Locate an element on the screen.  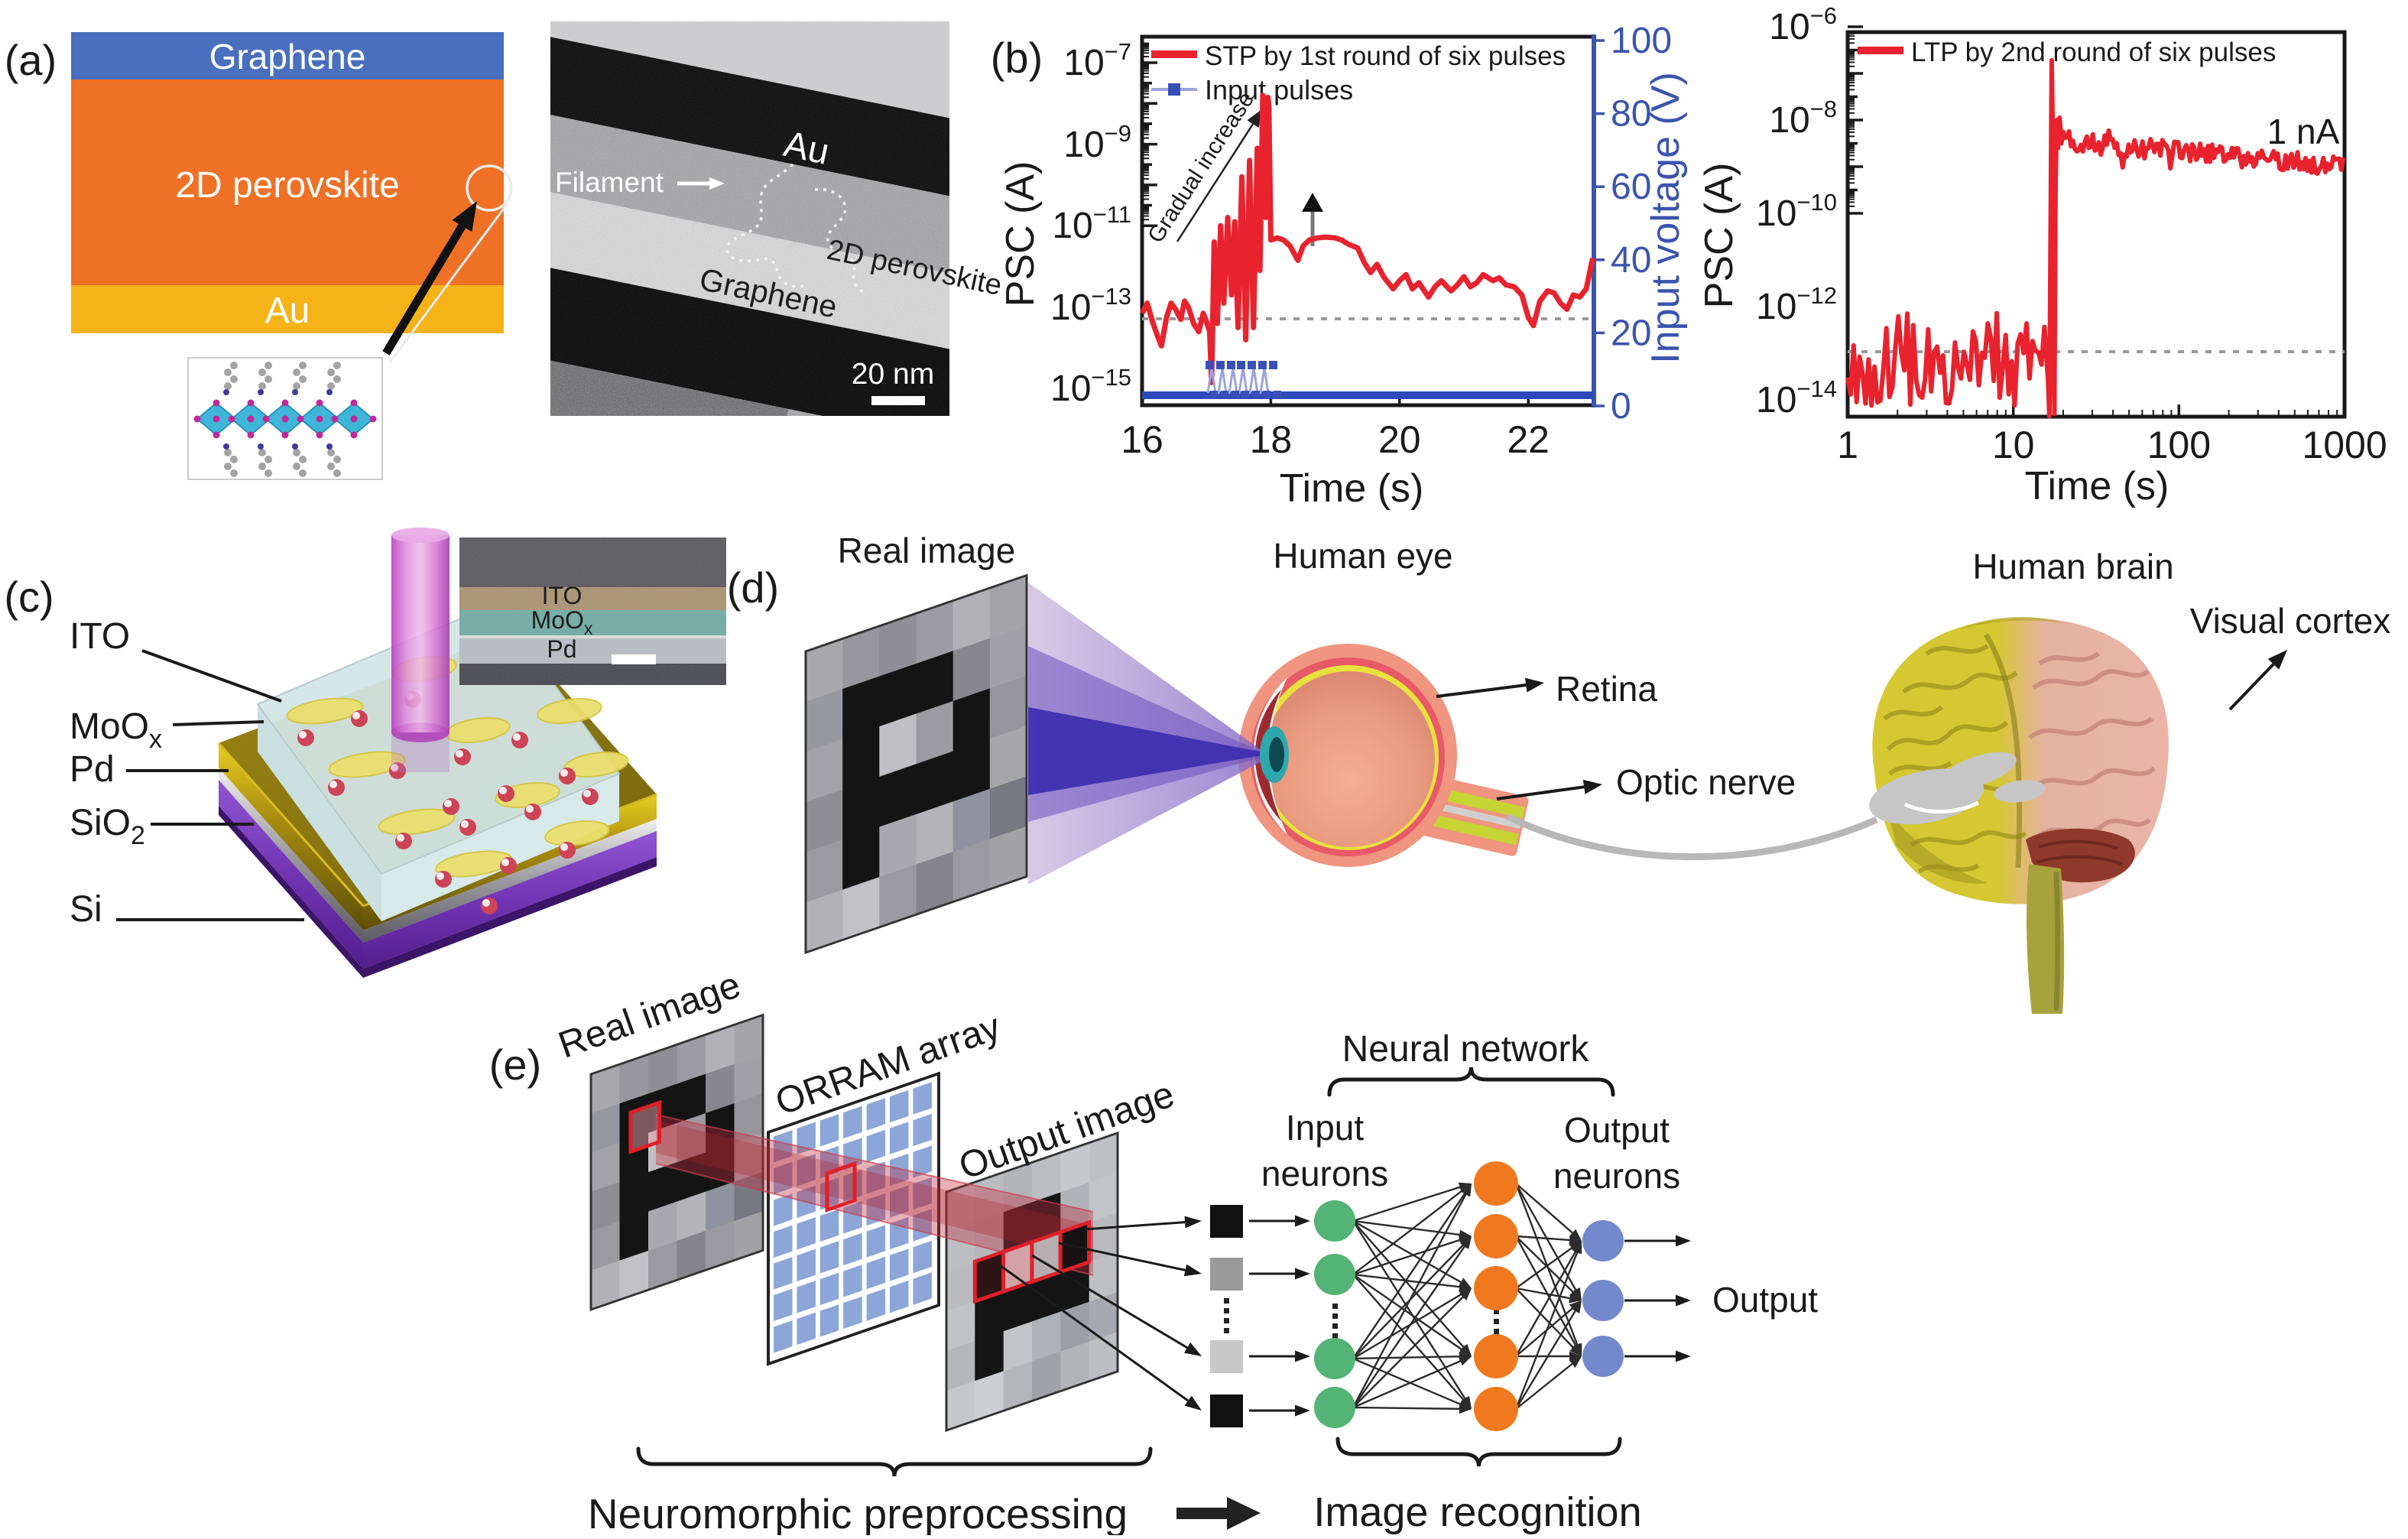
svg-text: Graphene is located at coordinates (287, 57).